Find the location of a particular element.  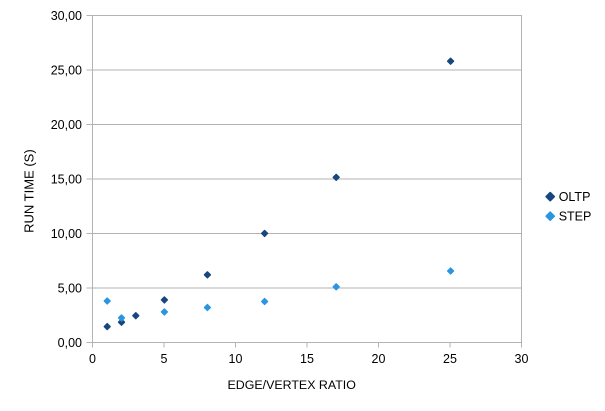

svg-text: EDGE/VERTEX RATIO is located at coordinates (292, 385).